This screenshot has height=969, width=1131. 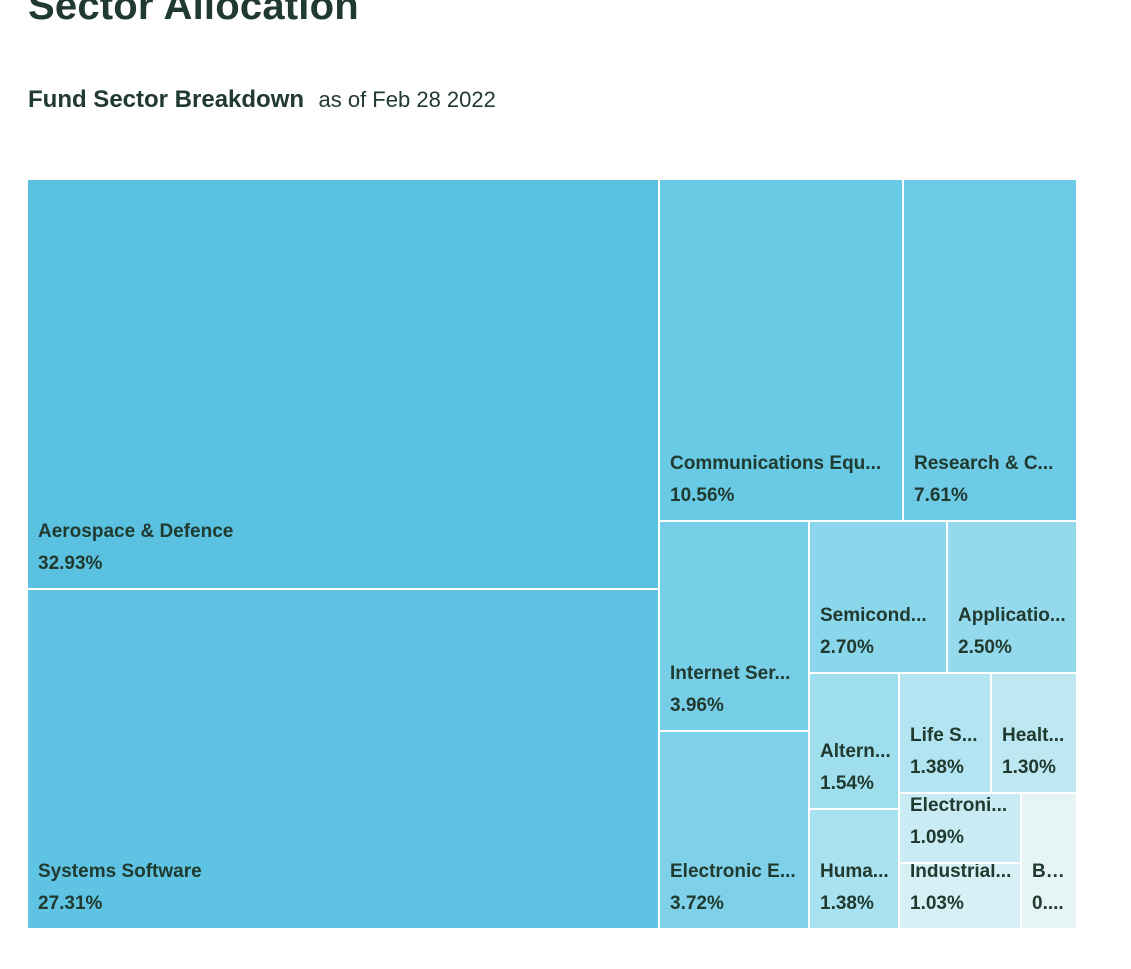 What do you see at coordinates (697, 903) in the screenshot?
I see `tile-sector-percent: 3.72%` at bounding box center [697, 903].